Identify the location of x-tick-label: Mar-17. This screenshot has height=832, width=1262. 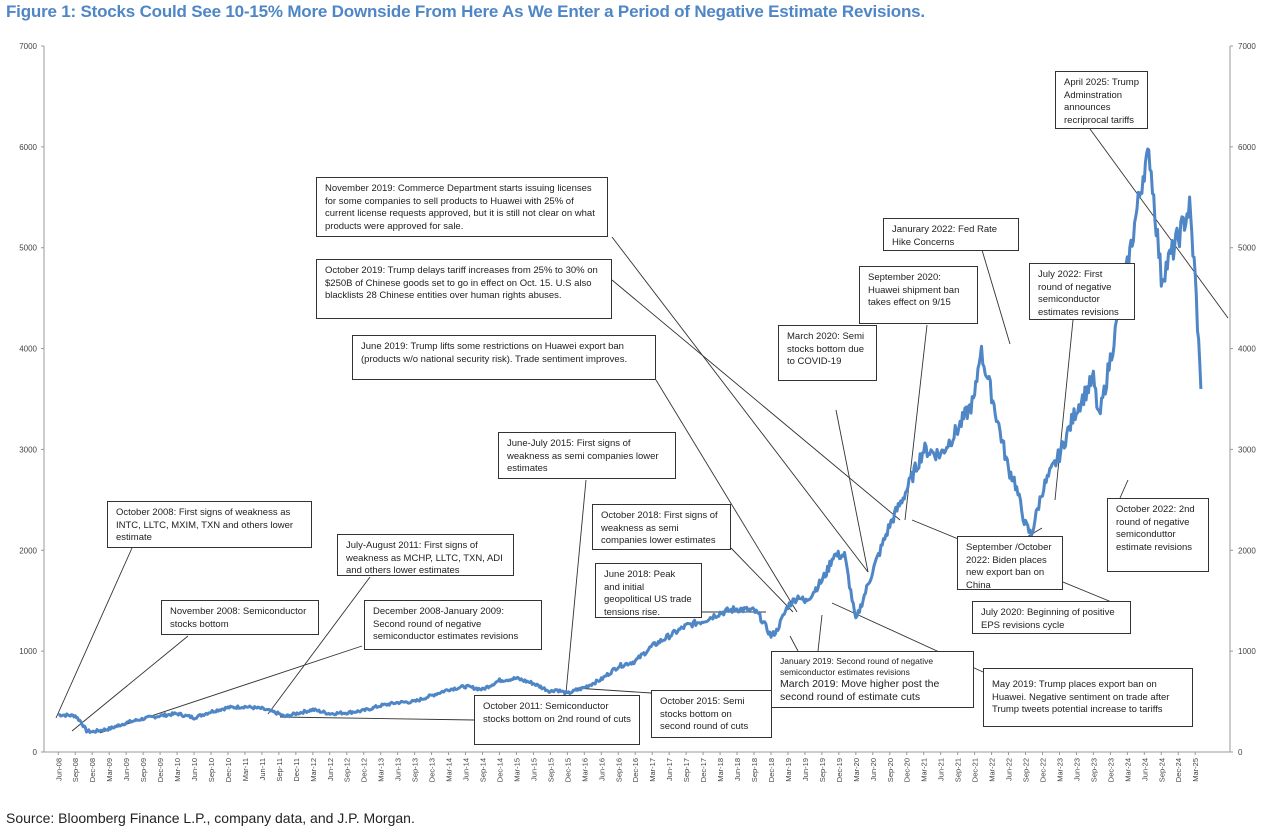
(652, 770).